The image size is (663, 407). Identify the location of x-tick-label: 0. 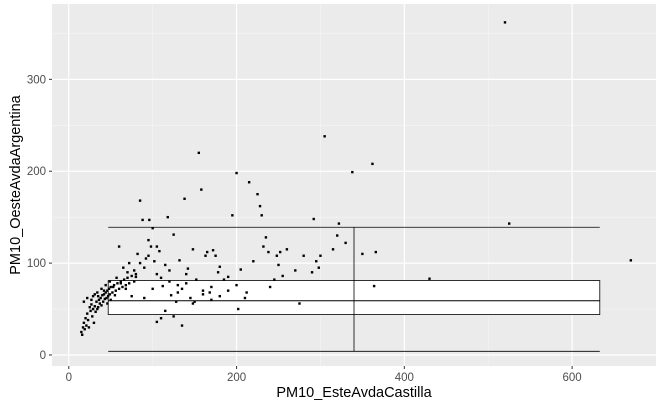
(69, 378).